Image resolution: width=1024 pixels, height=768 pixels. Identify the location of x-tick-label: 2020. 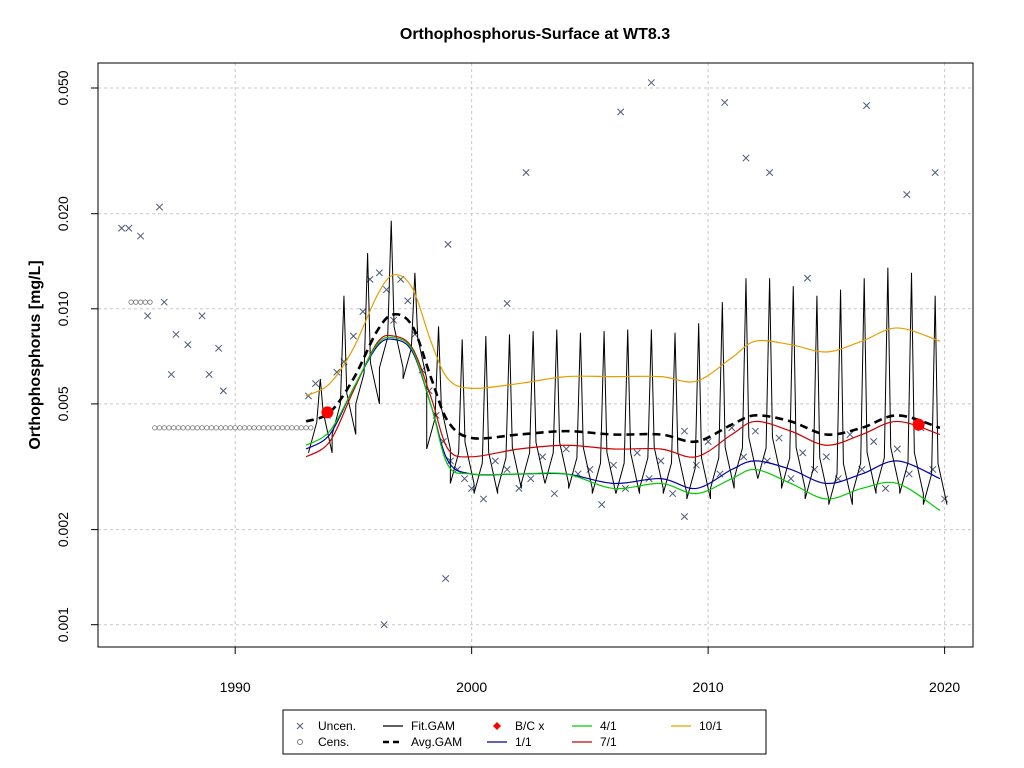
(944, 687).